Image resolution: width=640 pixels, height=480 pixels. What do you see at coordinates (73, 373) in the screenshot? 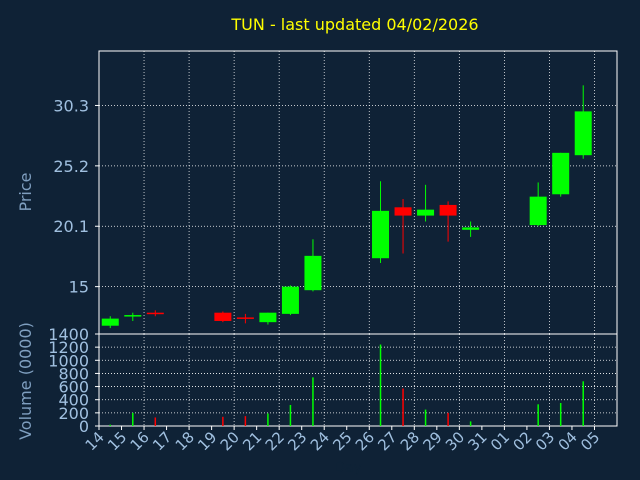
I see `volume-tick-label: 800` at bounding box center [73, 373].